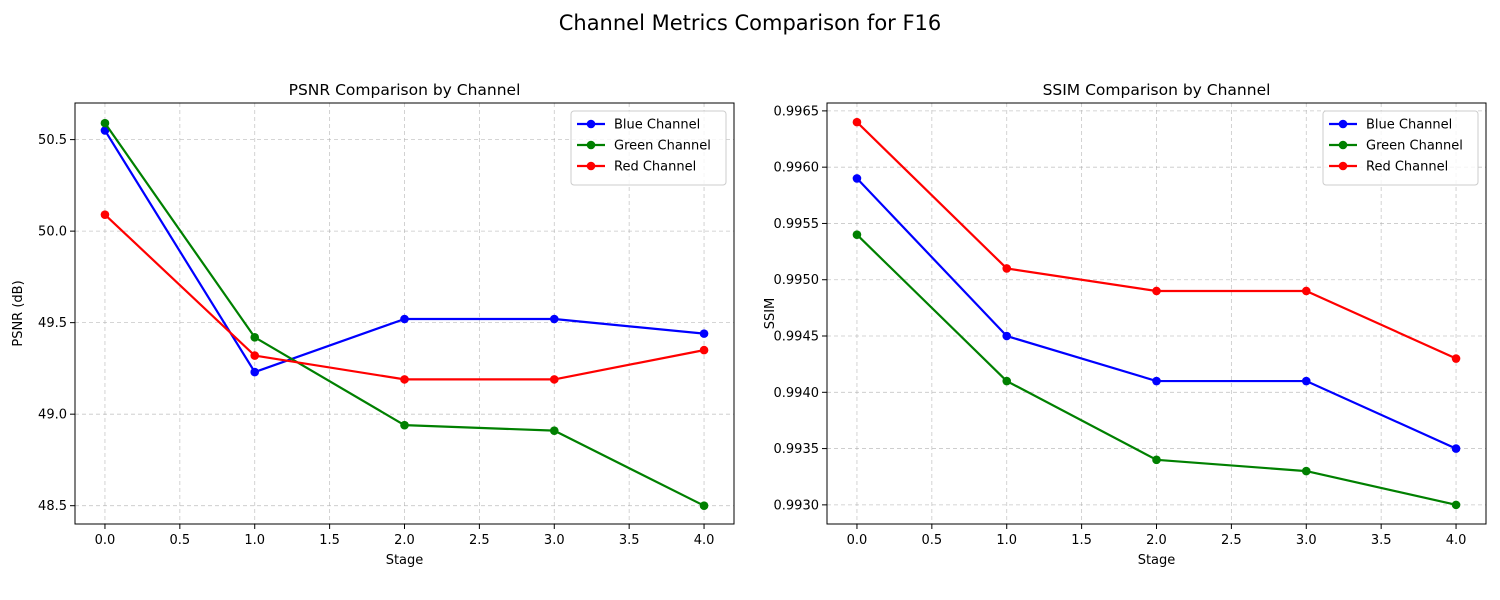 Image resolution: width=1500 pixels, height=600 pixels. Describe the element at coordinates (1343, 145) in the screenshot. I see `ssim-legend-green-channel-swatch-marker` at that location.